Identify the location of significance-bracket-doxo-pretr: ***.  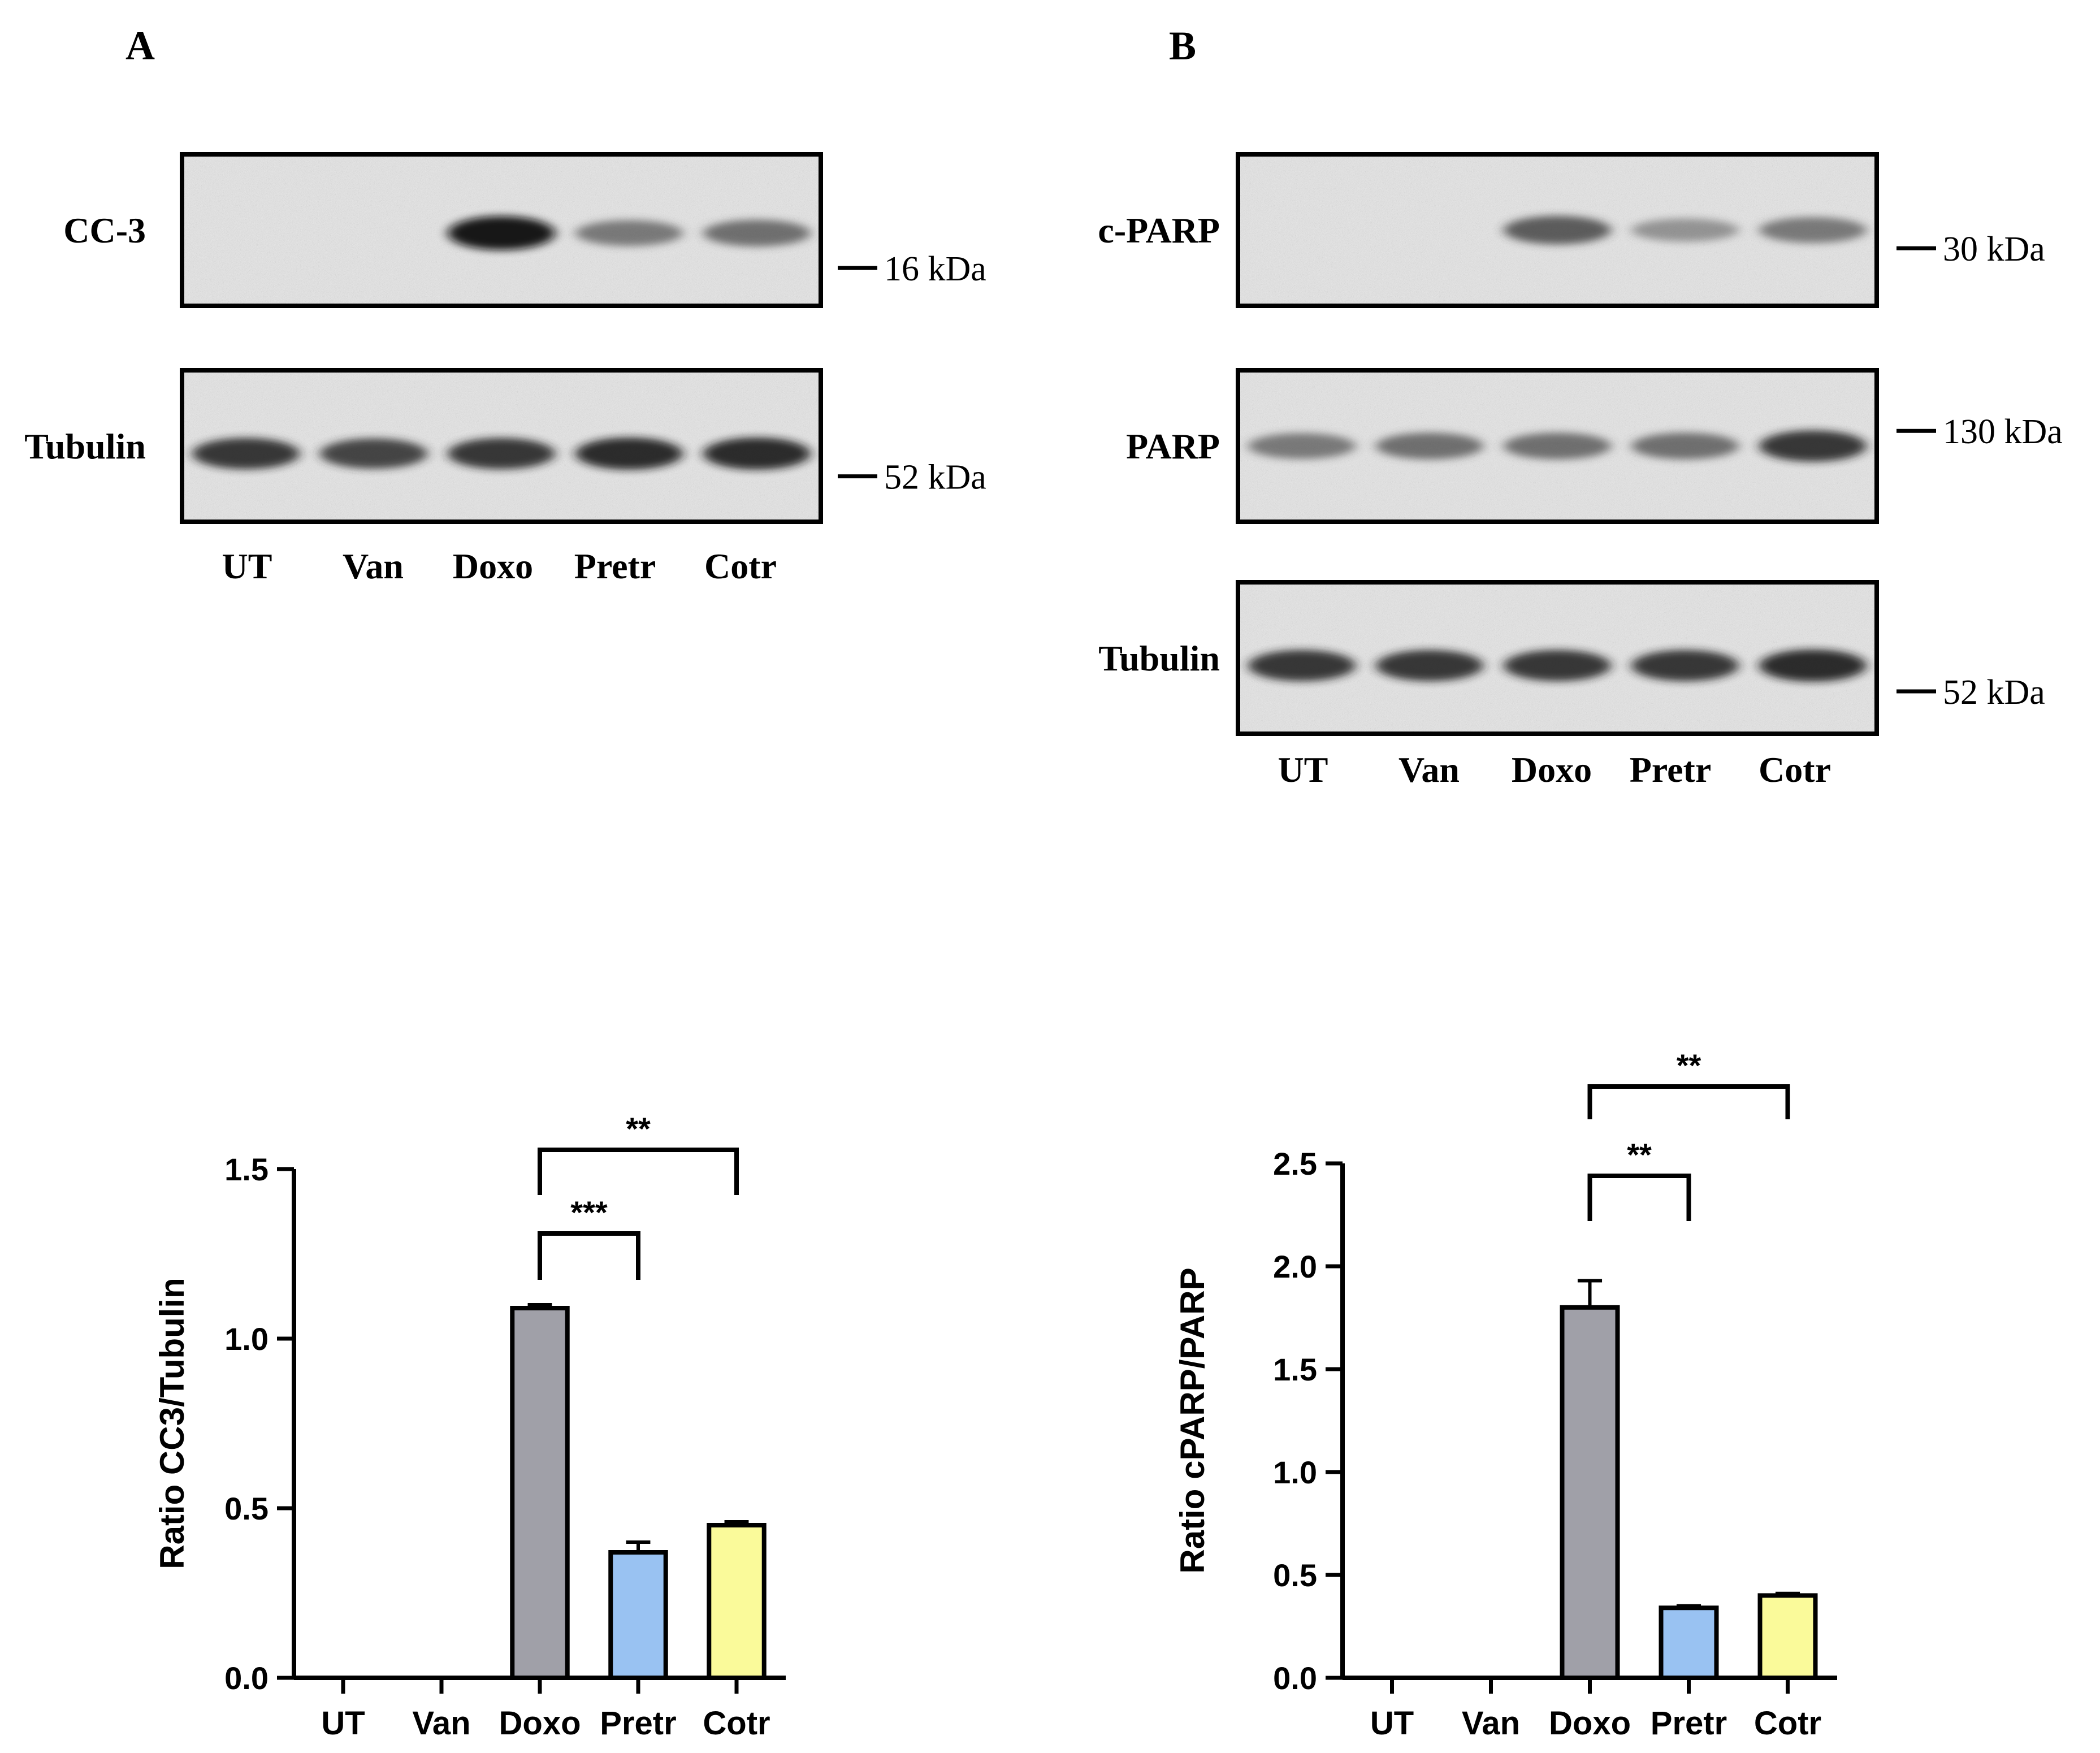
(589, 1237).